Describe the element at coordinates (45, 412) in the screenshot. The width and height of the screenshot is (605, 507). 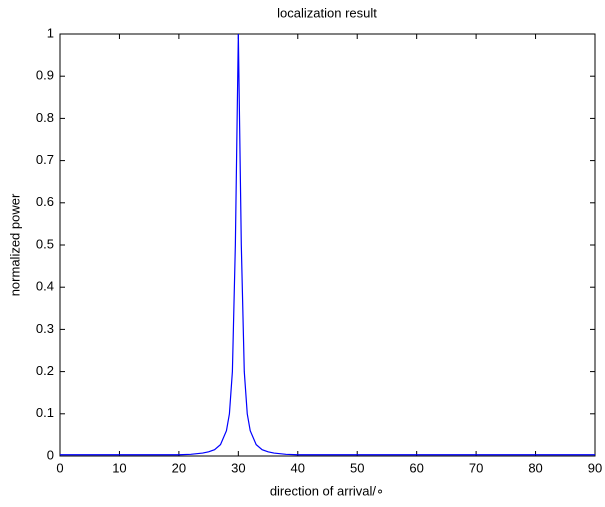
I see `y-tick-label: 0.1` at that location.